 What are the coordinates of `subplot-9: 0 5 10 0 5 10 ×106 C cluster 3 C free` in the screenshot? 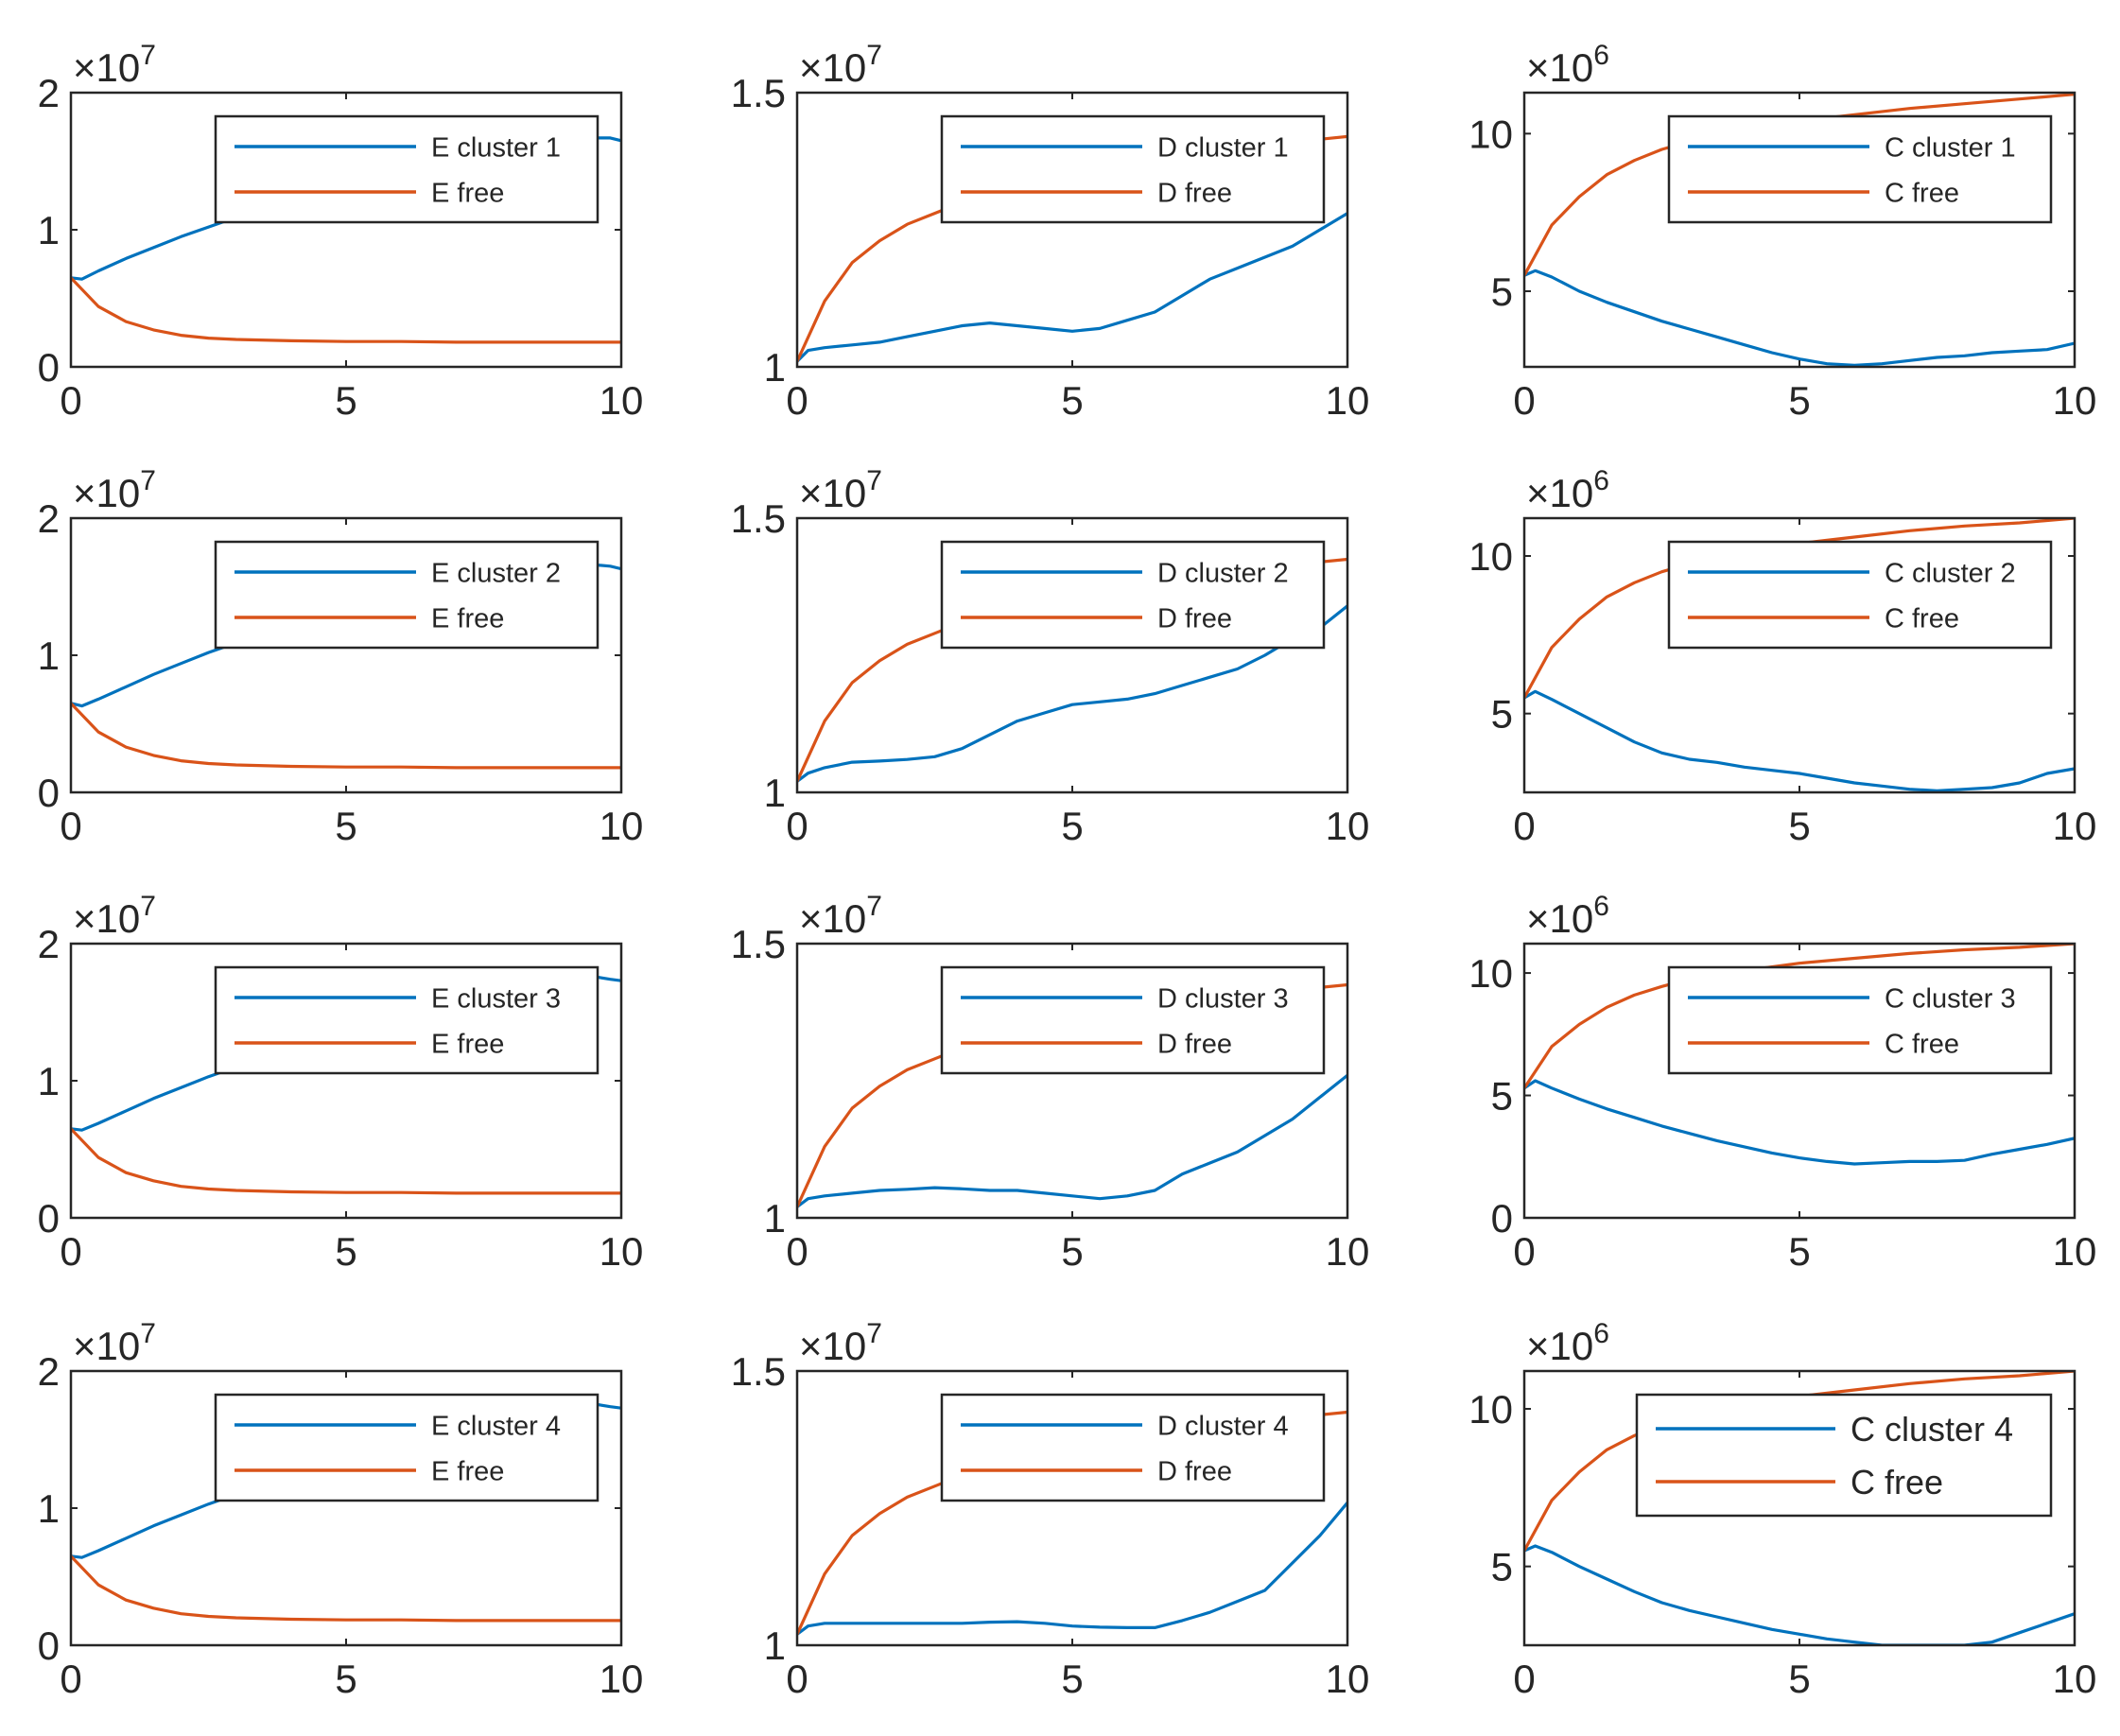 It's located at (1782, 1082).